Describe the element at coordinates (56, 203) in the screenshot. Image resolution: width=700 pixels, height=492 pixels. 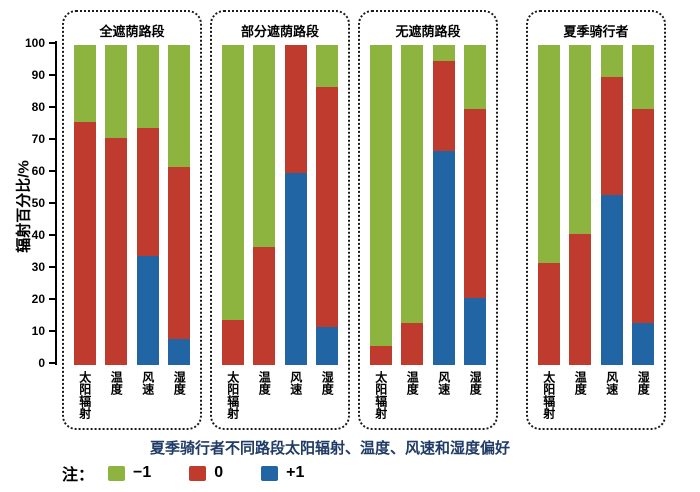
I see `y-axis-line` at that location.